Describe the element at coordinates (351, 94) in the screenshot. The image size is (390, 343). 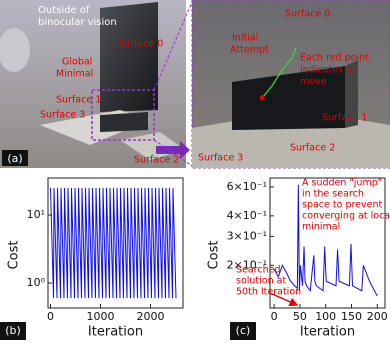
I see `surface-1-side` at that location.